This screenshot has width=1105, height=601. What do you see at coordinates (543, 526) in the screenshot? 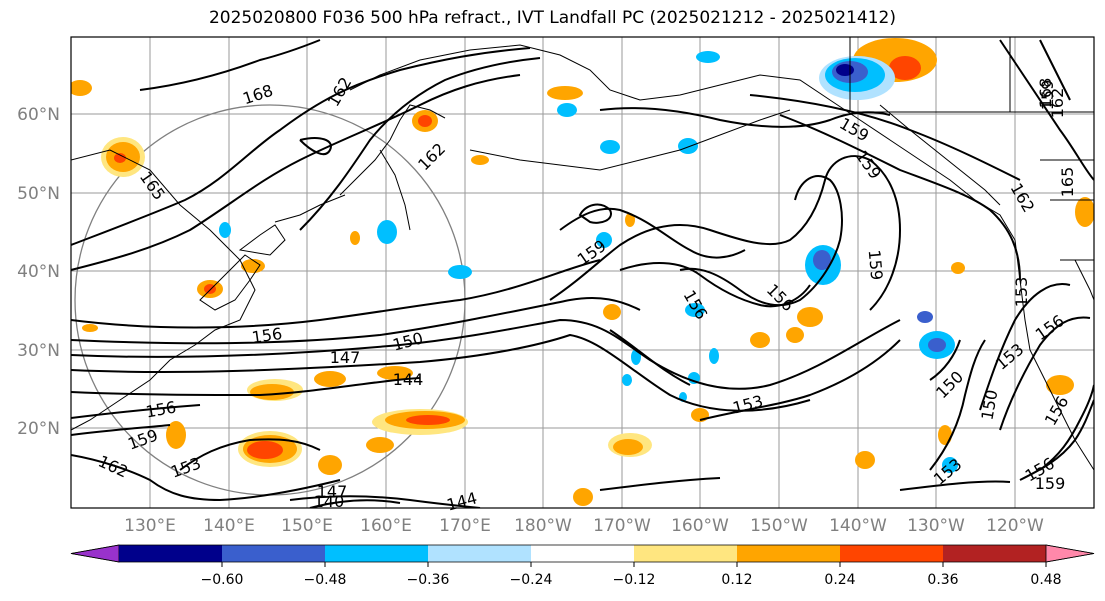
I see `lon-label-180w: 180°W` at bounding box center [543, 526].